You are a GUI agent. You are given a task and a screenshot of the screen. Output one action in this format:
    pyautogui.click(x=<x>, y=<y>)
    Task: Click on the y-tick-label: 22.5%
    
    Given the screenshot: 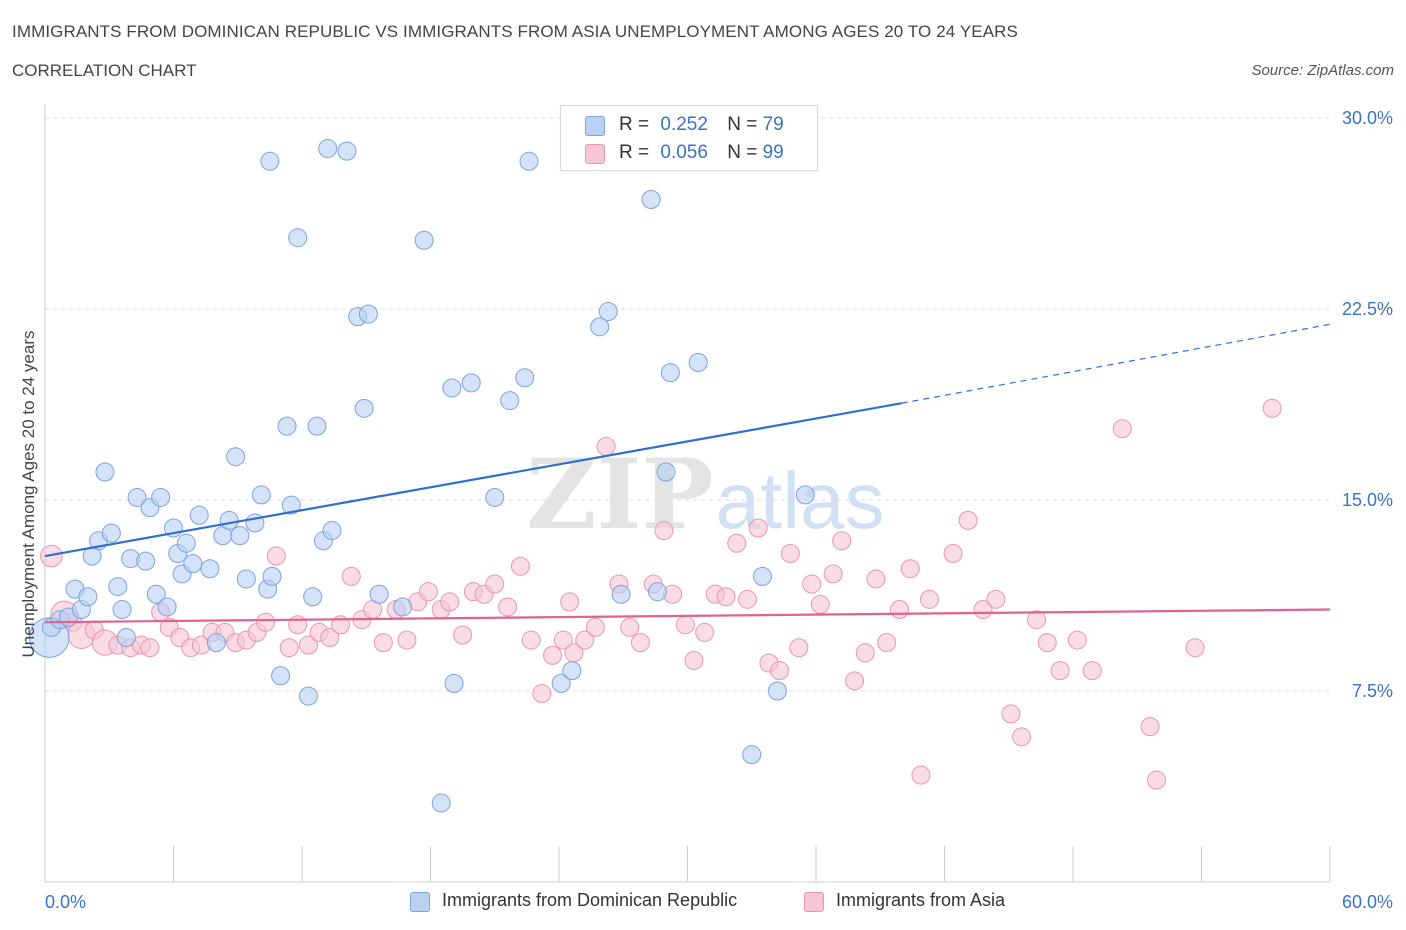 What is the action you would take?
    pyautogui.click(x=1367, y=309)
    